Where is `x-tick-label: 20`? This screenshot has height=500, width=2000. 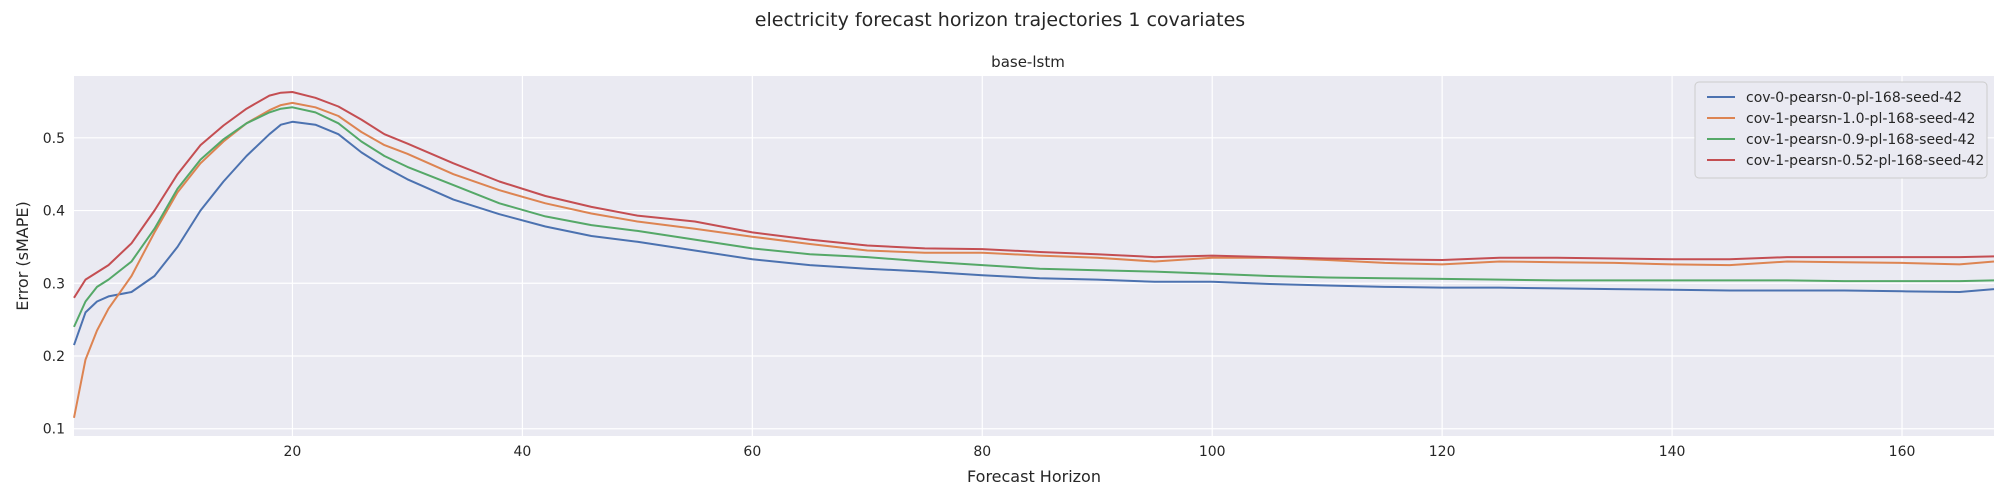
x-tick-label: 20 is located at coordinates (293, 452).